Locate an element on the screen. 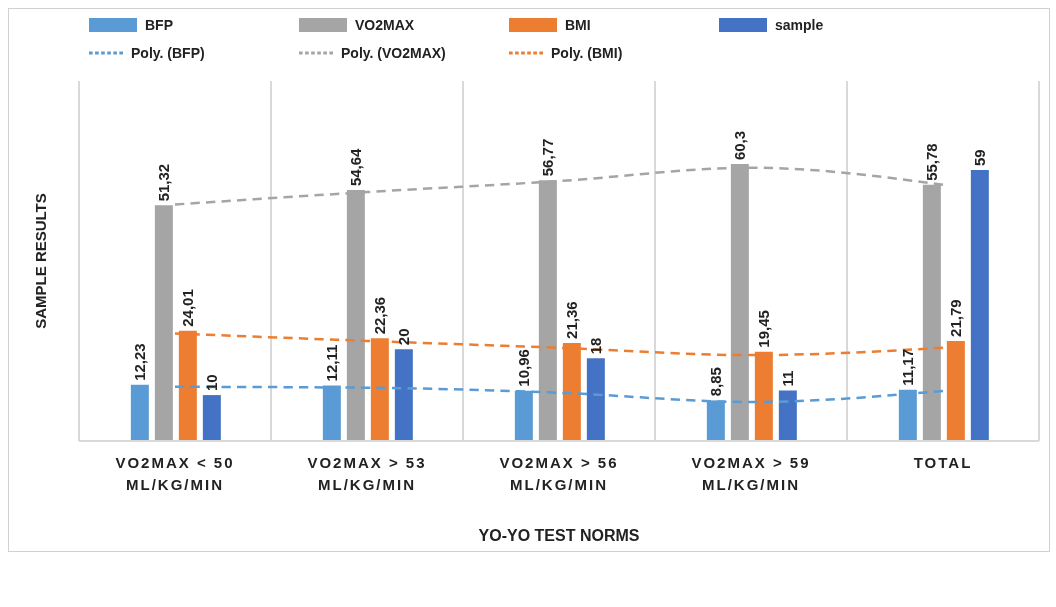 The height and width of the screenshot is (607, 1056). data-label: 10,96 is located at coordinates (523, 368).